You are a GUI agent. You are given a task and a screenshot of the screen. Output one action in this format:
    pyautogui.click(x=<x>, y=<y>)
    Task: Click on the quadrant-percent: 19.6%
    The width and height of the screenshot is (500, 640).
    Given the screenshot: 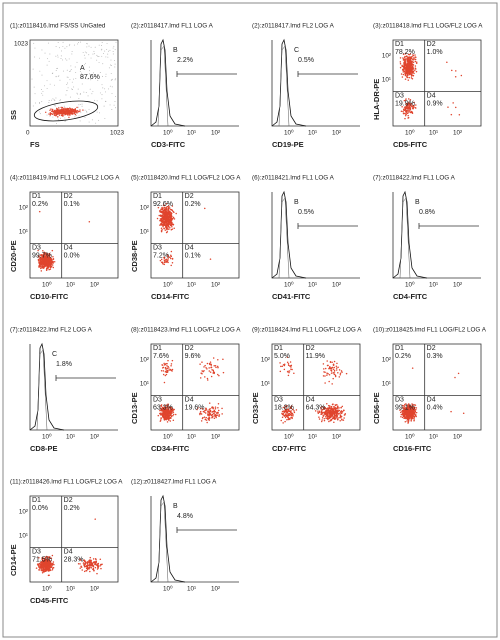 What is the action you would take?
    pyautogui.click(x=195, y=407)
    